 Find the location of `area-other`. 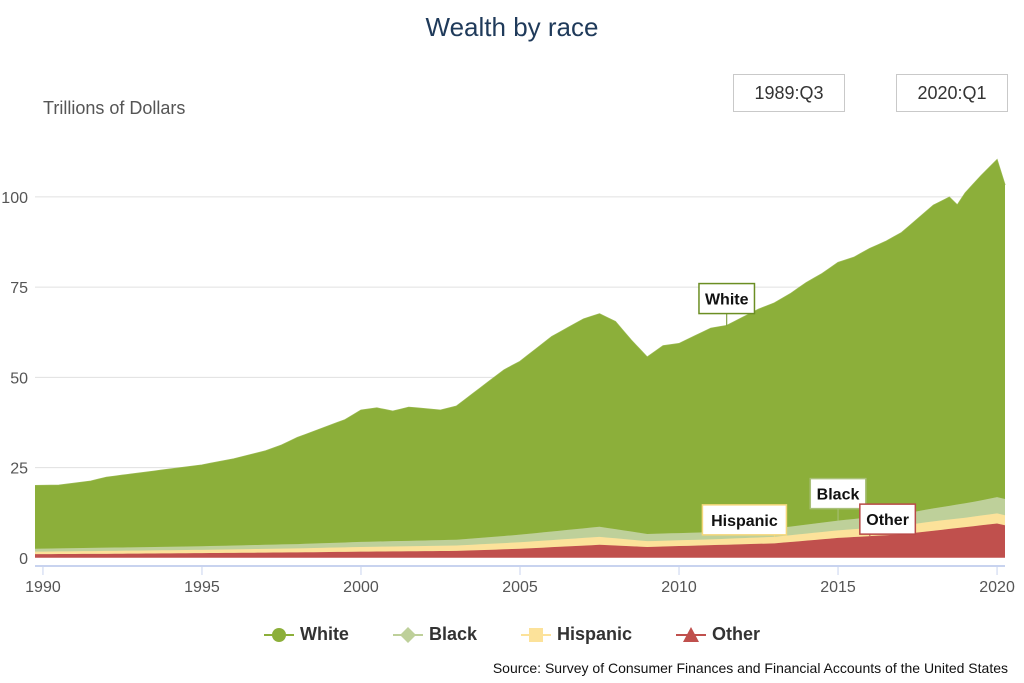

area-other is located at coordinates (520, 540).